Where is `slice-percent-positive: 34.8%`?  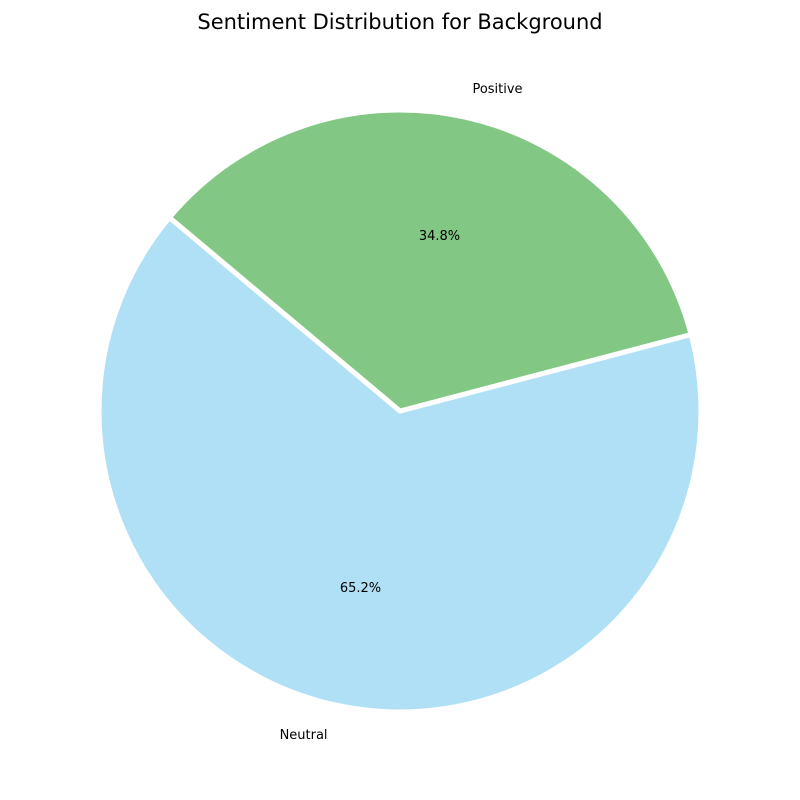
slice-percent-positive: 34.8% is located at coordinates (439, 236).